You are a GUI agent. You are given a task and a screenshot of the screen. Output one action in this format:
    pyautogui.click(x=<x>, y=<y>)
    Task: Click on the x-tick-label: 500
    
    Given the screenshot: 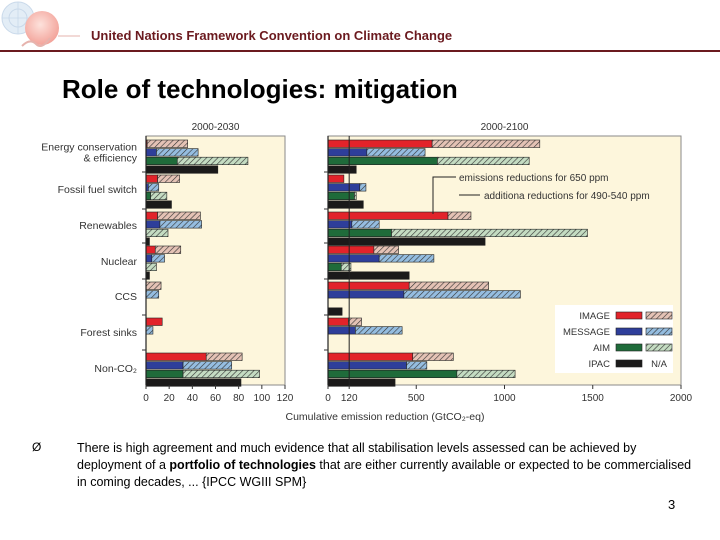 What is the action you would take?
    pyautogui.click(x=416, y=398)
    